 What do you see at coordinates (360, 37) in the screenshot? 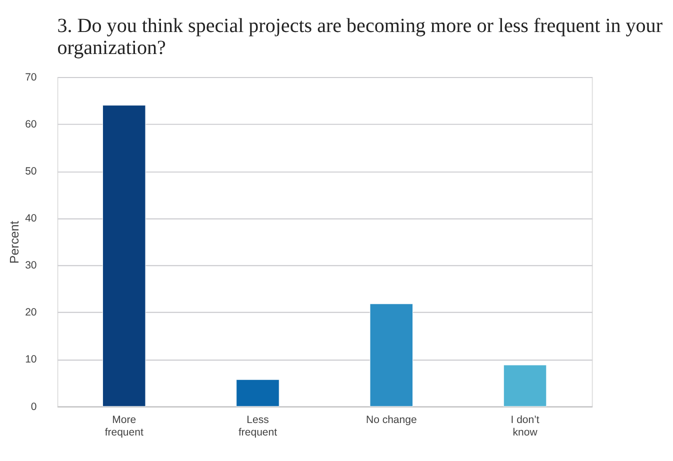
I see `chart-title: 3. Do you think special projects are becoming more or less frequent in your organization?` at bounding box center [360, 37].